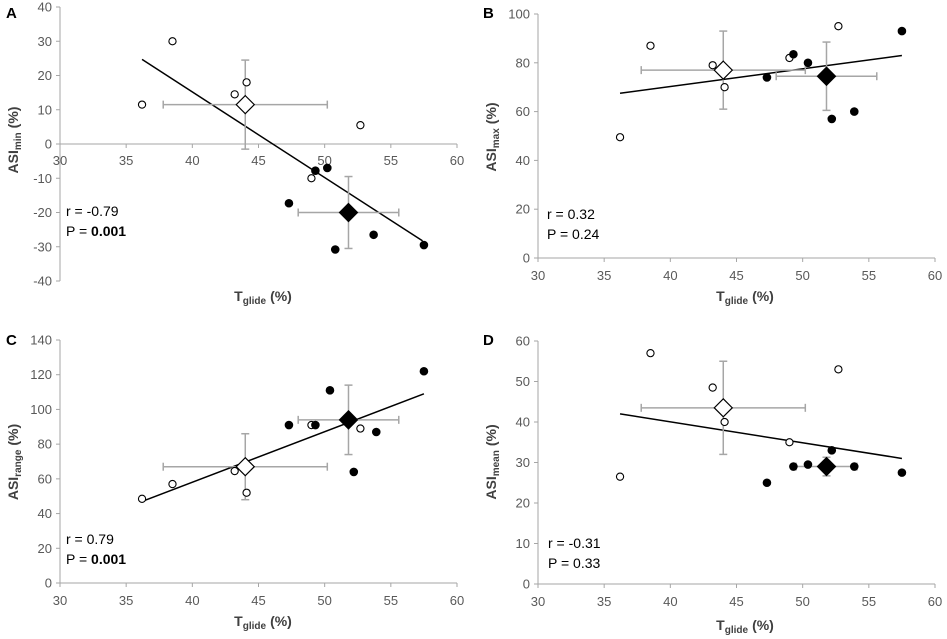 This screenshot has width=947, height=639. What do you see at coordinates (41, 374) in the screenshot?
I see `y-tick-label: 120` at bounding box center [41, 374].